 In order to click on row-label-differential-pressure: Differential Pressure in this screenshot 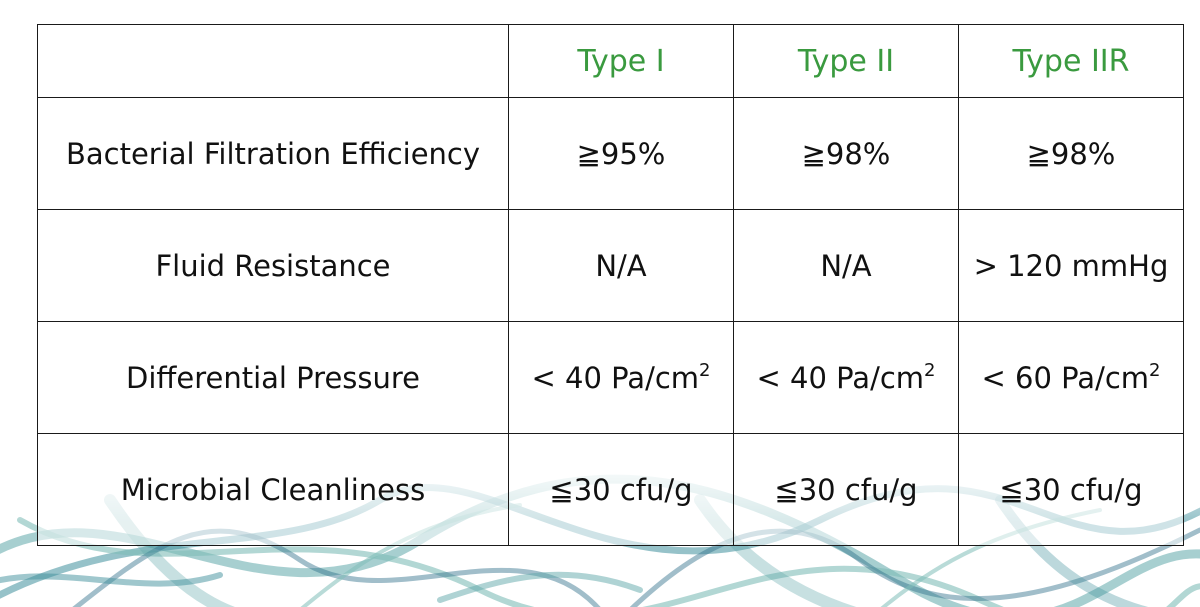, I will do `click(273, 377)`.